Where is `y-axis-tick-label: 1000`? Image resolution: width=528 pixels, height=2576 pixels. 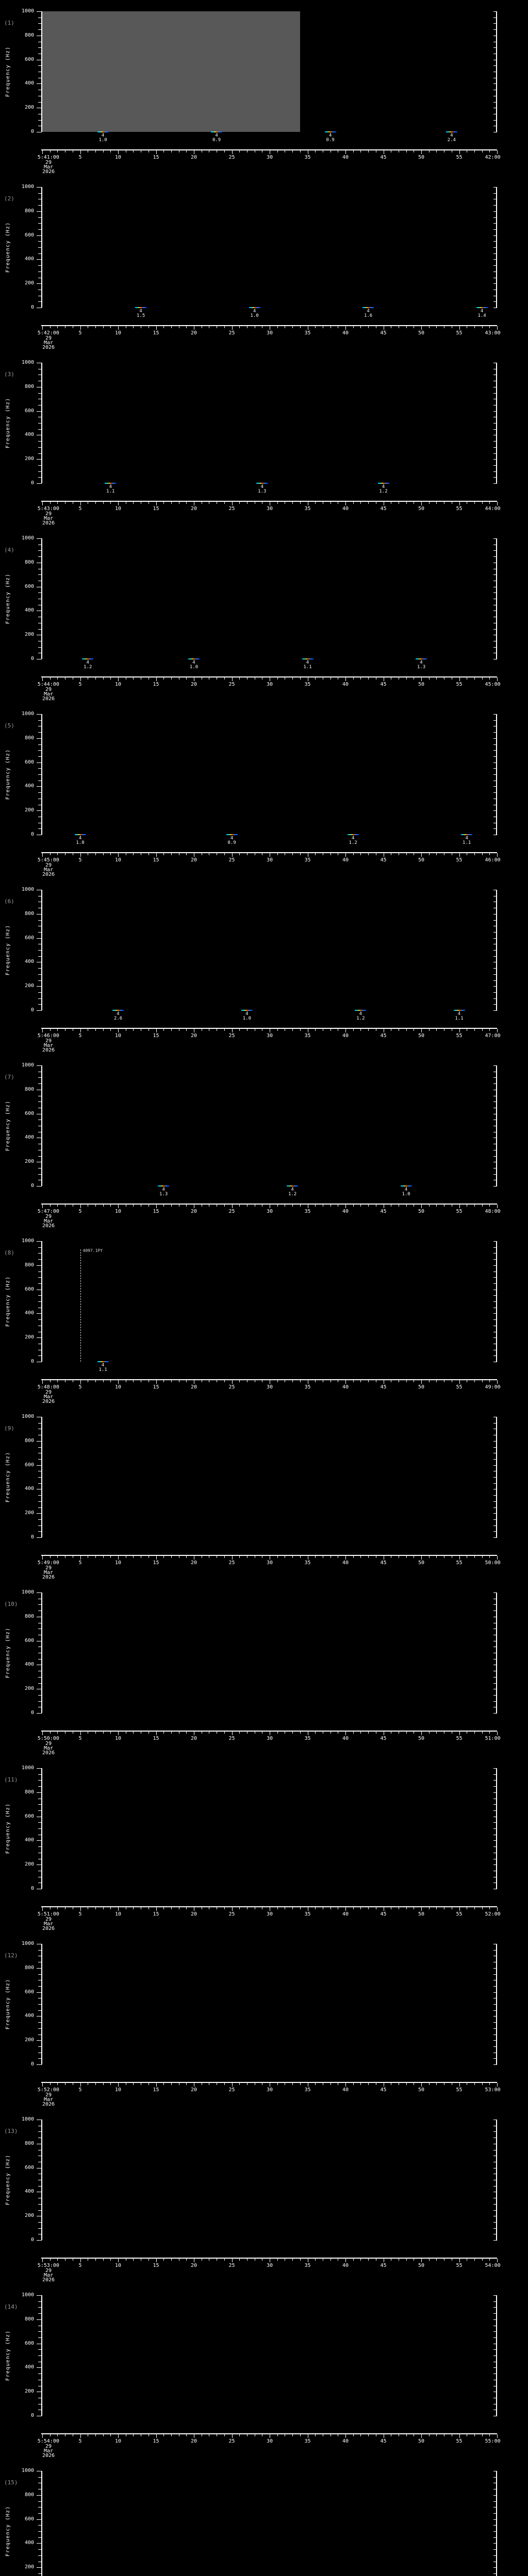
y-axis-tick-label: 1000 is located at coordinates (27, 187).